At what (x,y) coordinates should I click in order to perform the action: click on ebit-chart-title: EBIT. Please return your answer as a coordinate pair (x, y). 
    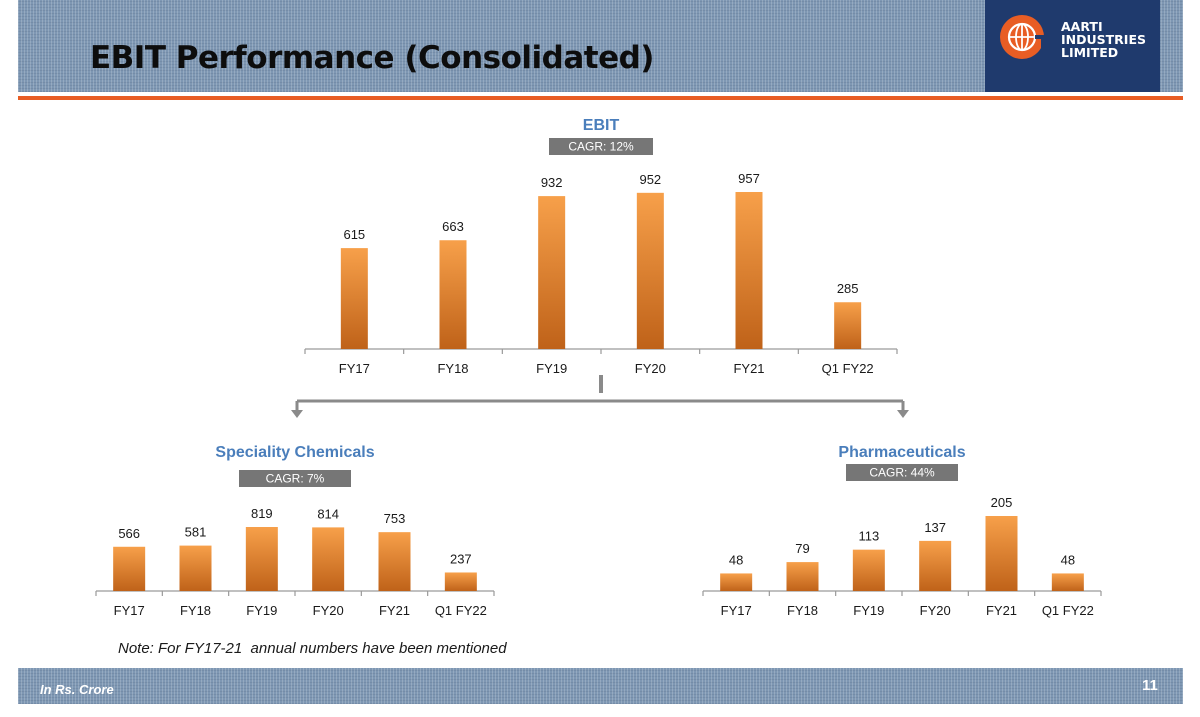
    Looking at the image, I should click on (601, 125).